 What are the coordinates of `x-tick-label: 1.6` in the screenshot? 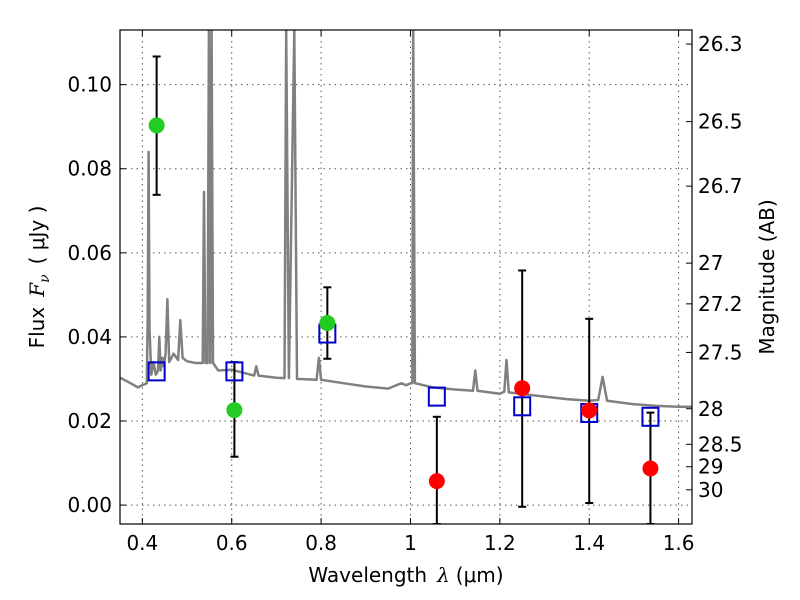 It's located at (679, 543).